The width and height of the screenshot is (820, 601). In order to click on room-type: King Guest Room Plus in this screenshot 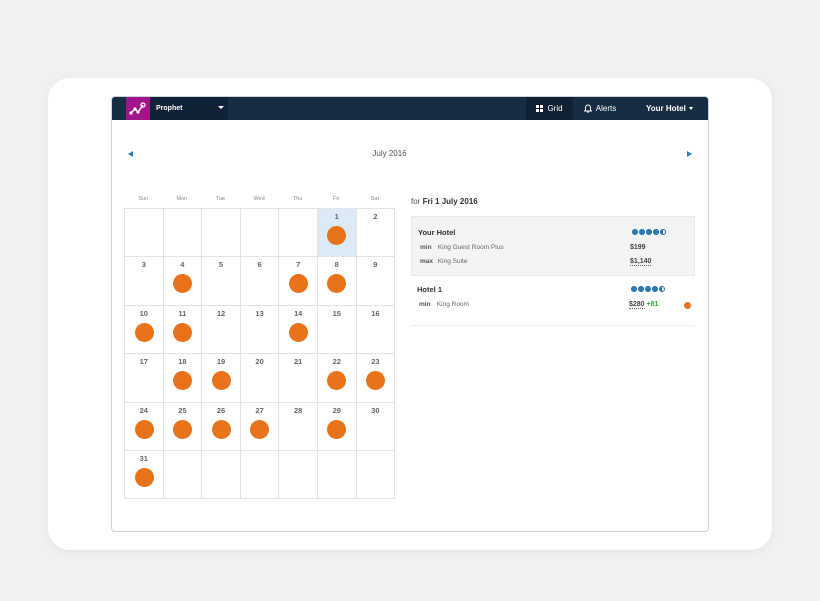, I will do `click(470, 247)`.